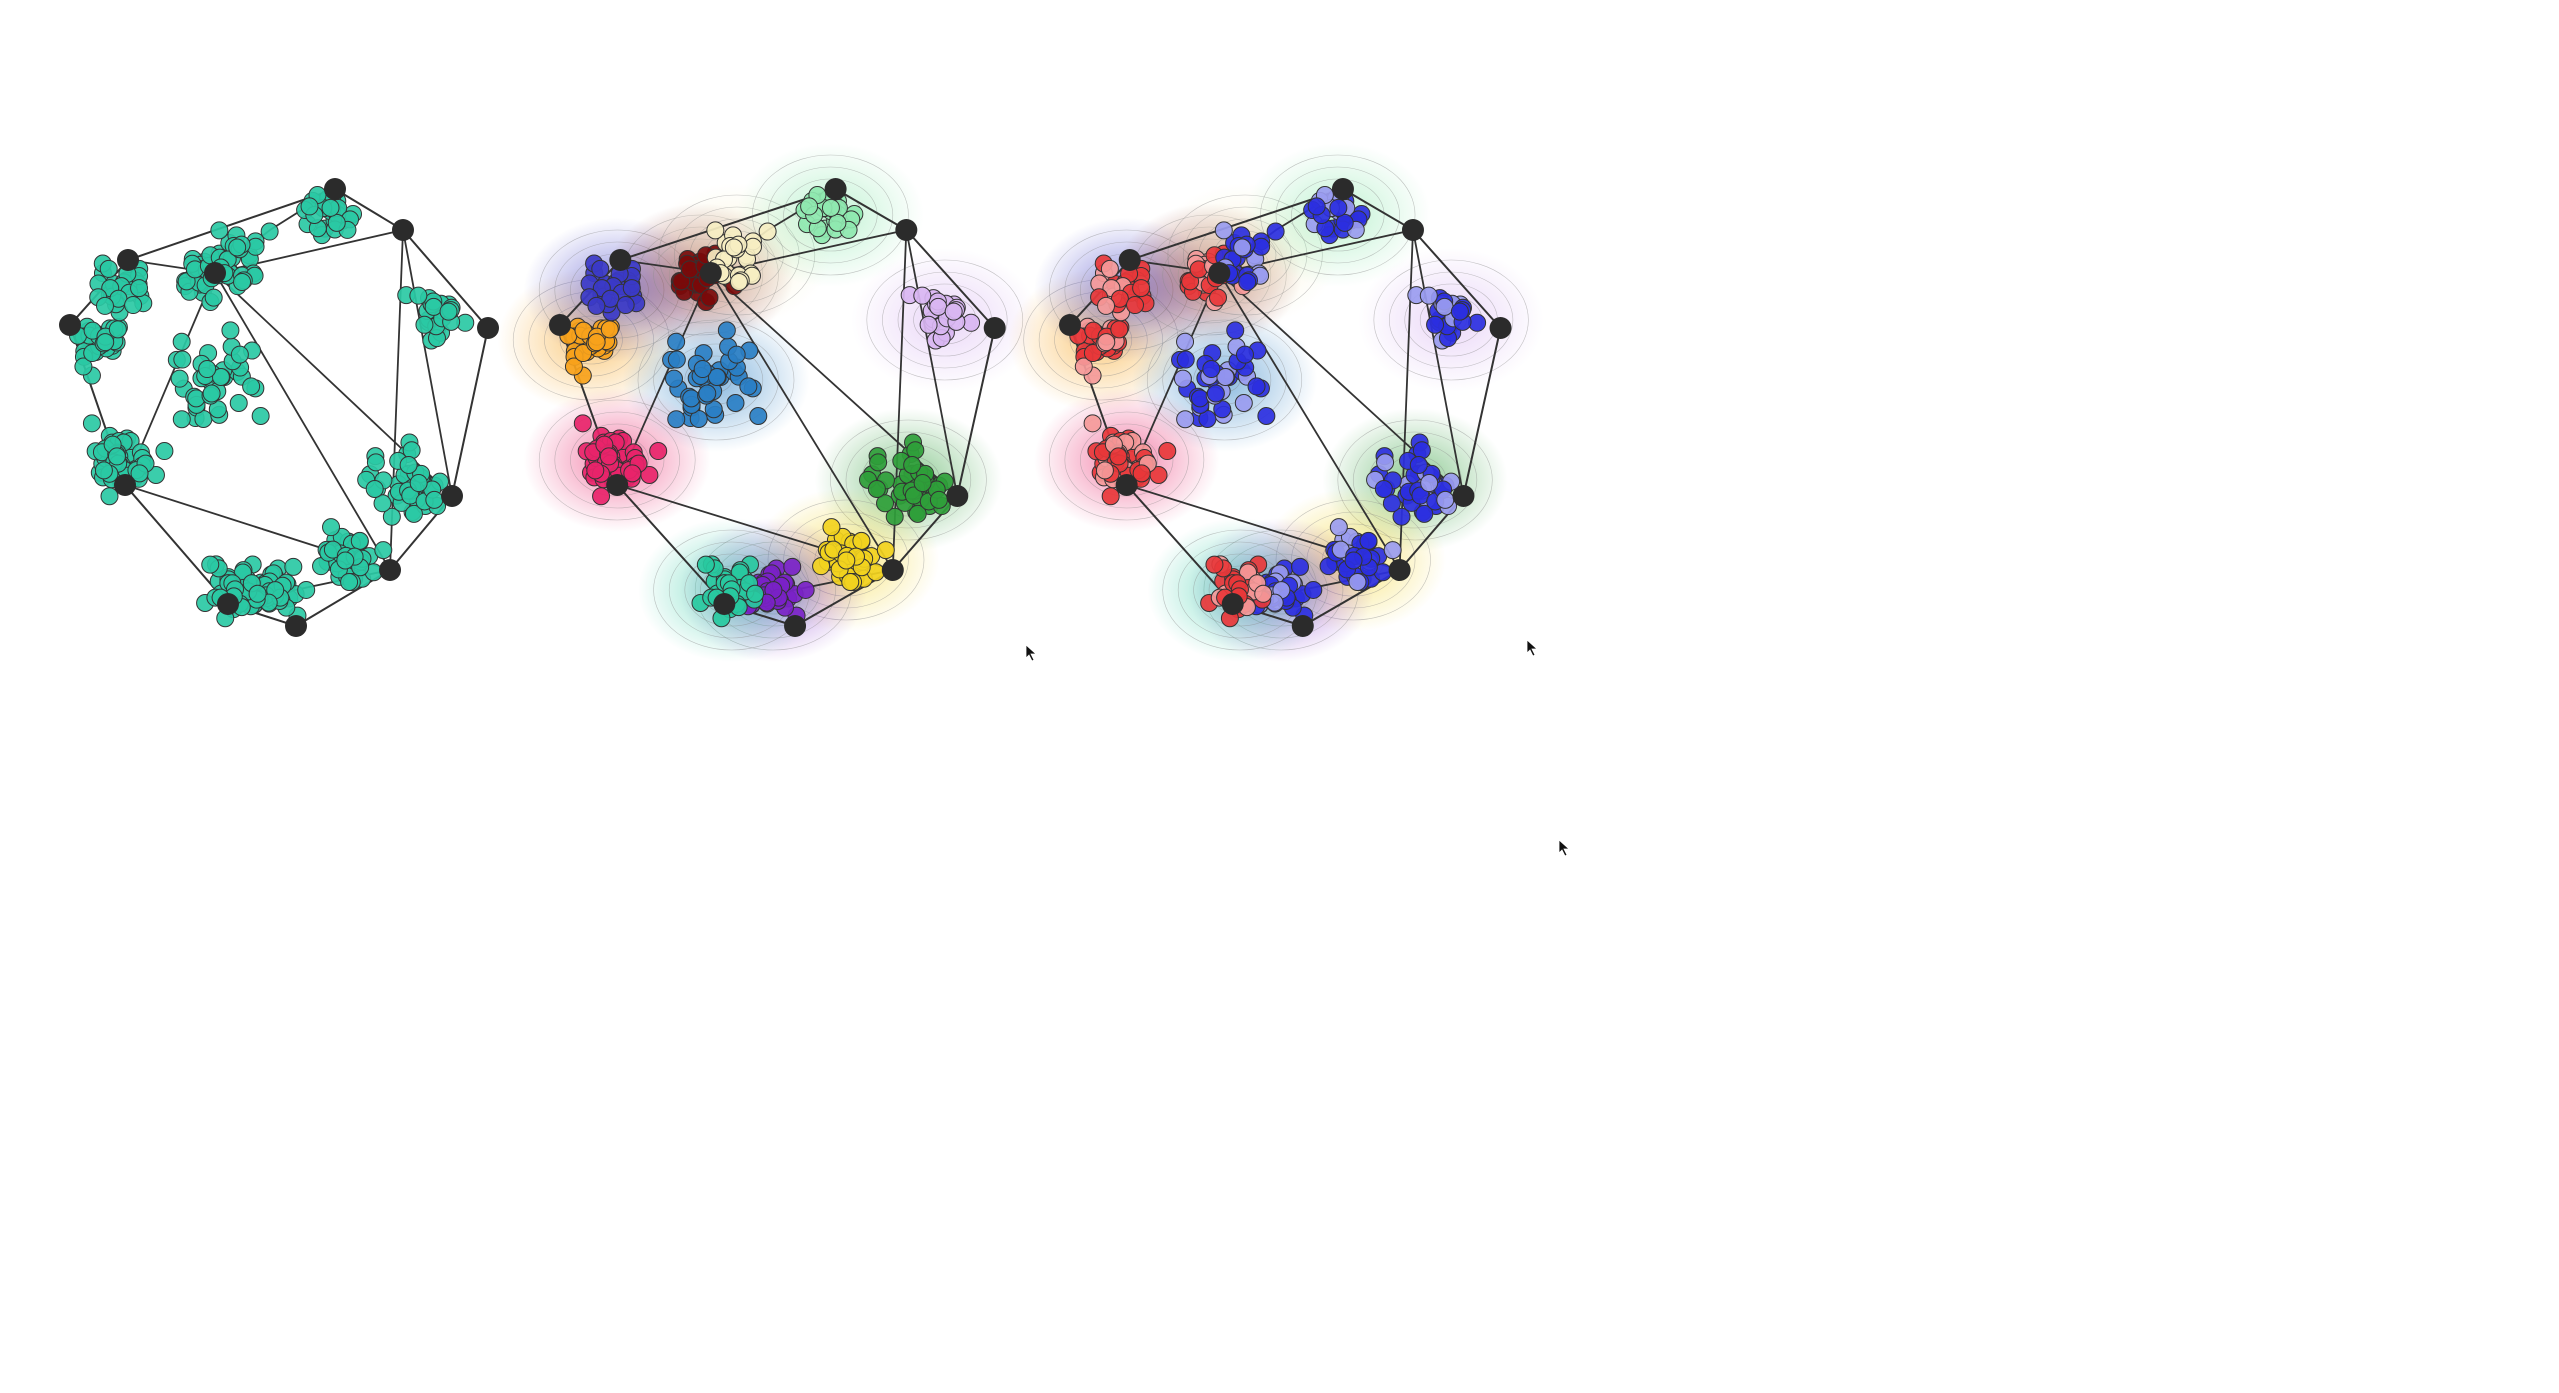 The image size is (2559, 1393). Describe the element at coordinates (1532, 648) in the screenshot. I see `cursor-arrow-icon` at that location.